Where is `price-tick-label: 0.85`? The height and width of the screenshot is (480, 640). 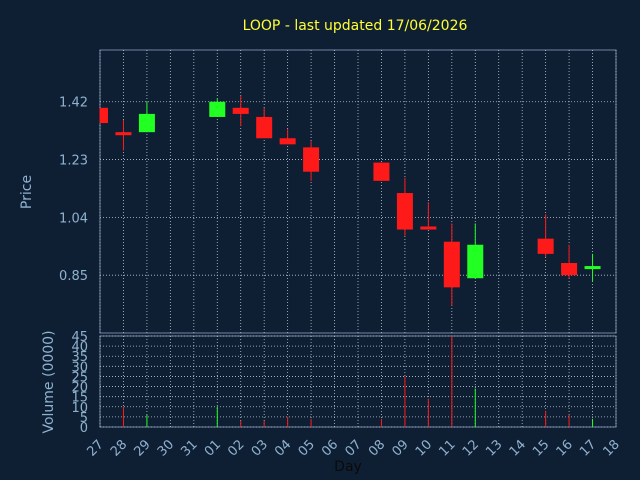 price-tick-label: 0.85 is located at coordinates (73, 276).